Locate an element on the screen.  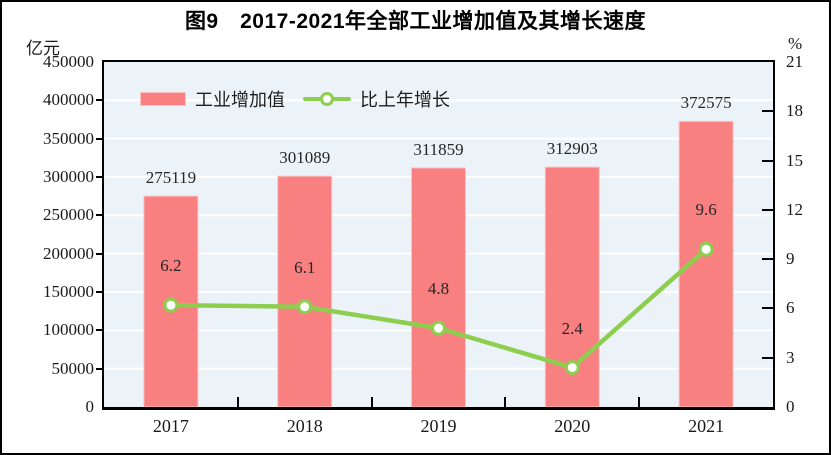
legend-bar-label: 工业增加值 is located at coordinates (240, 100).